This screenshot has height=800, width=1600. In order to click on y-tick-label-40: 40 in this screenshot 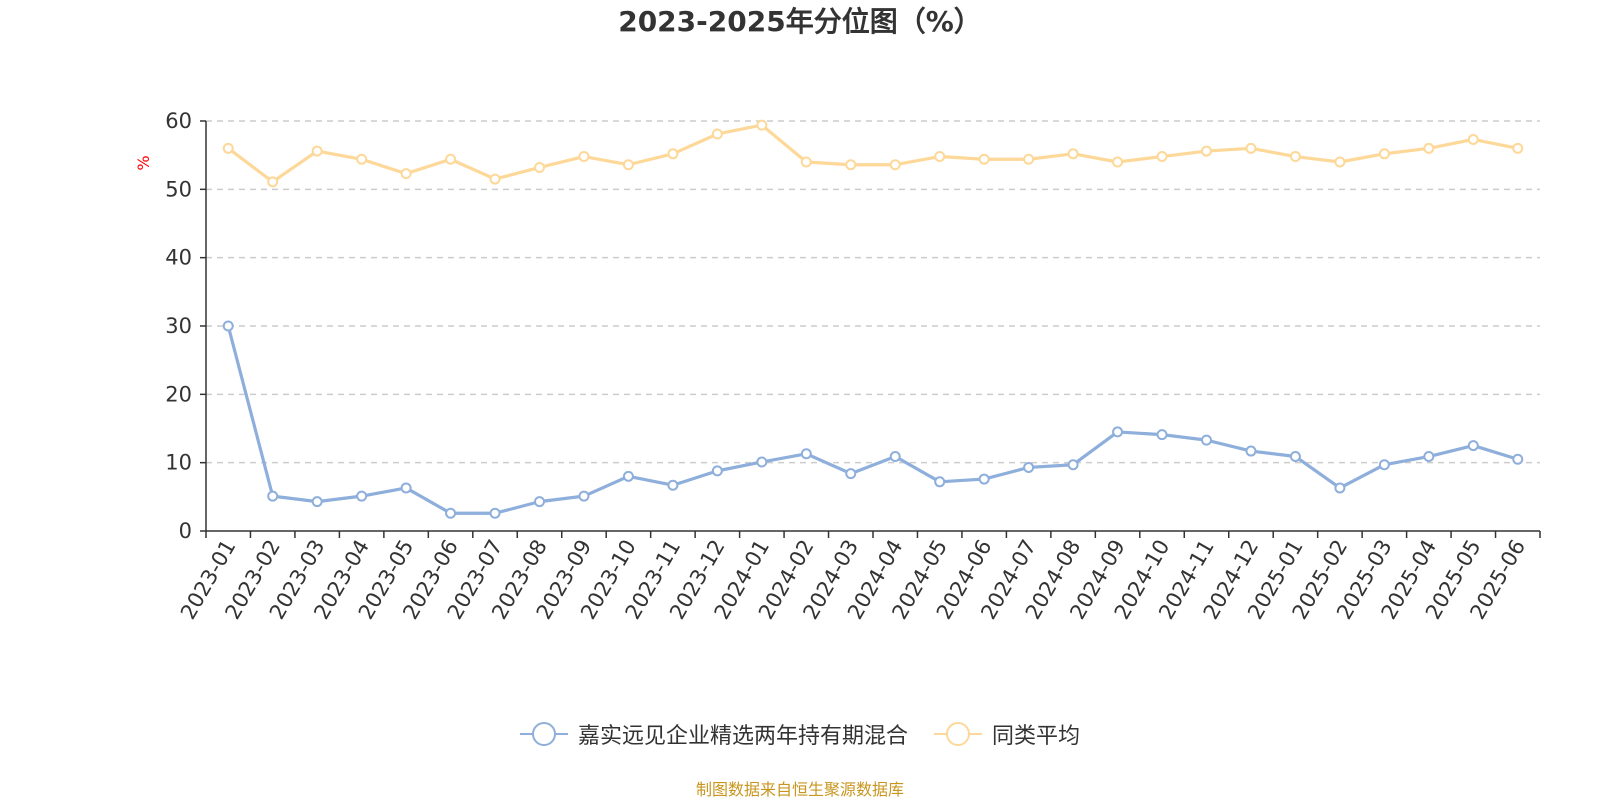, I will do `click(178, 258)`.